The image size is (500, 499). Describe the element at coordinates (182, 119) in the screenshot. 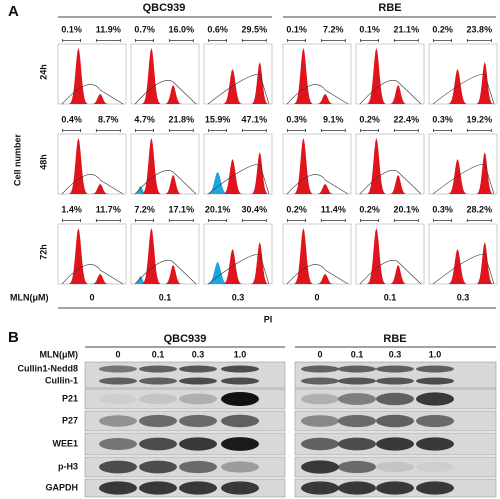

I see `percent-label: 21.8%` at that location.